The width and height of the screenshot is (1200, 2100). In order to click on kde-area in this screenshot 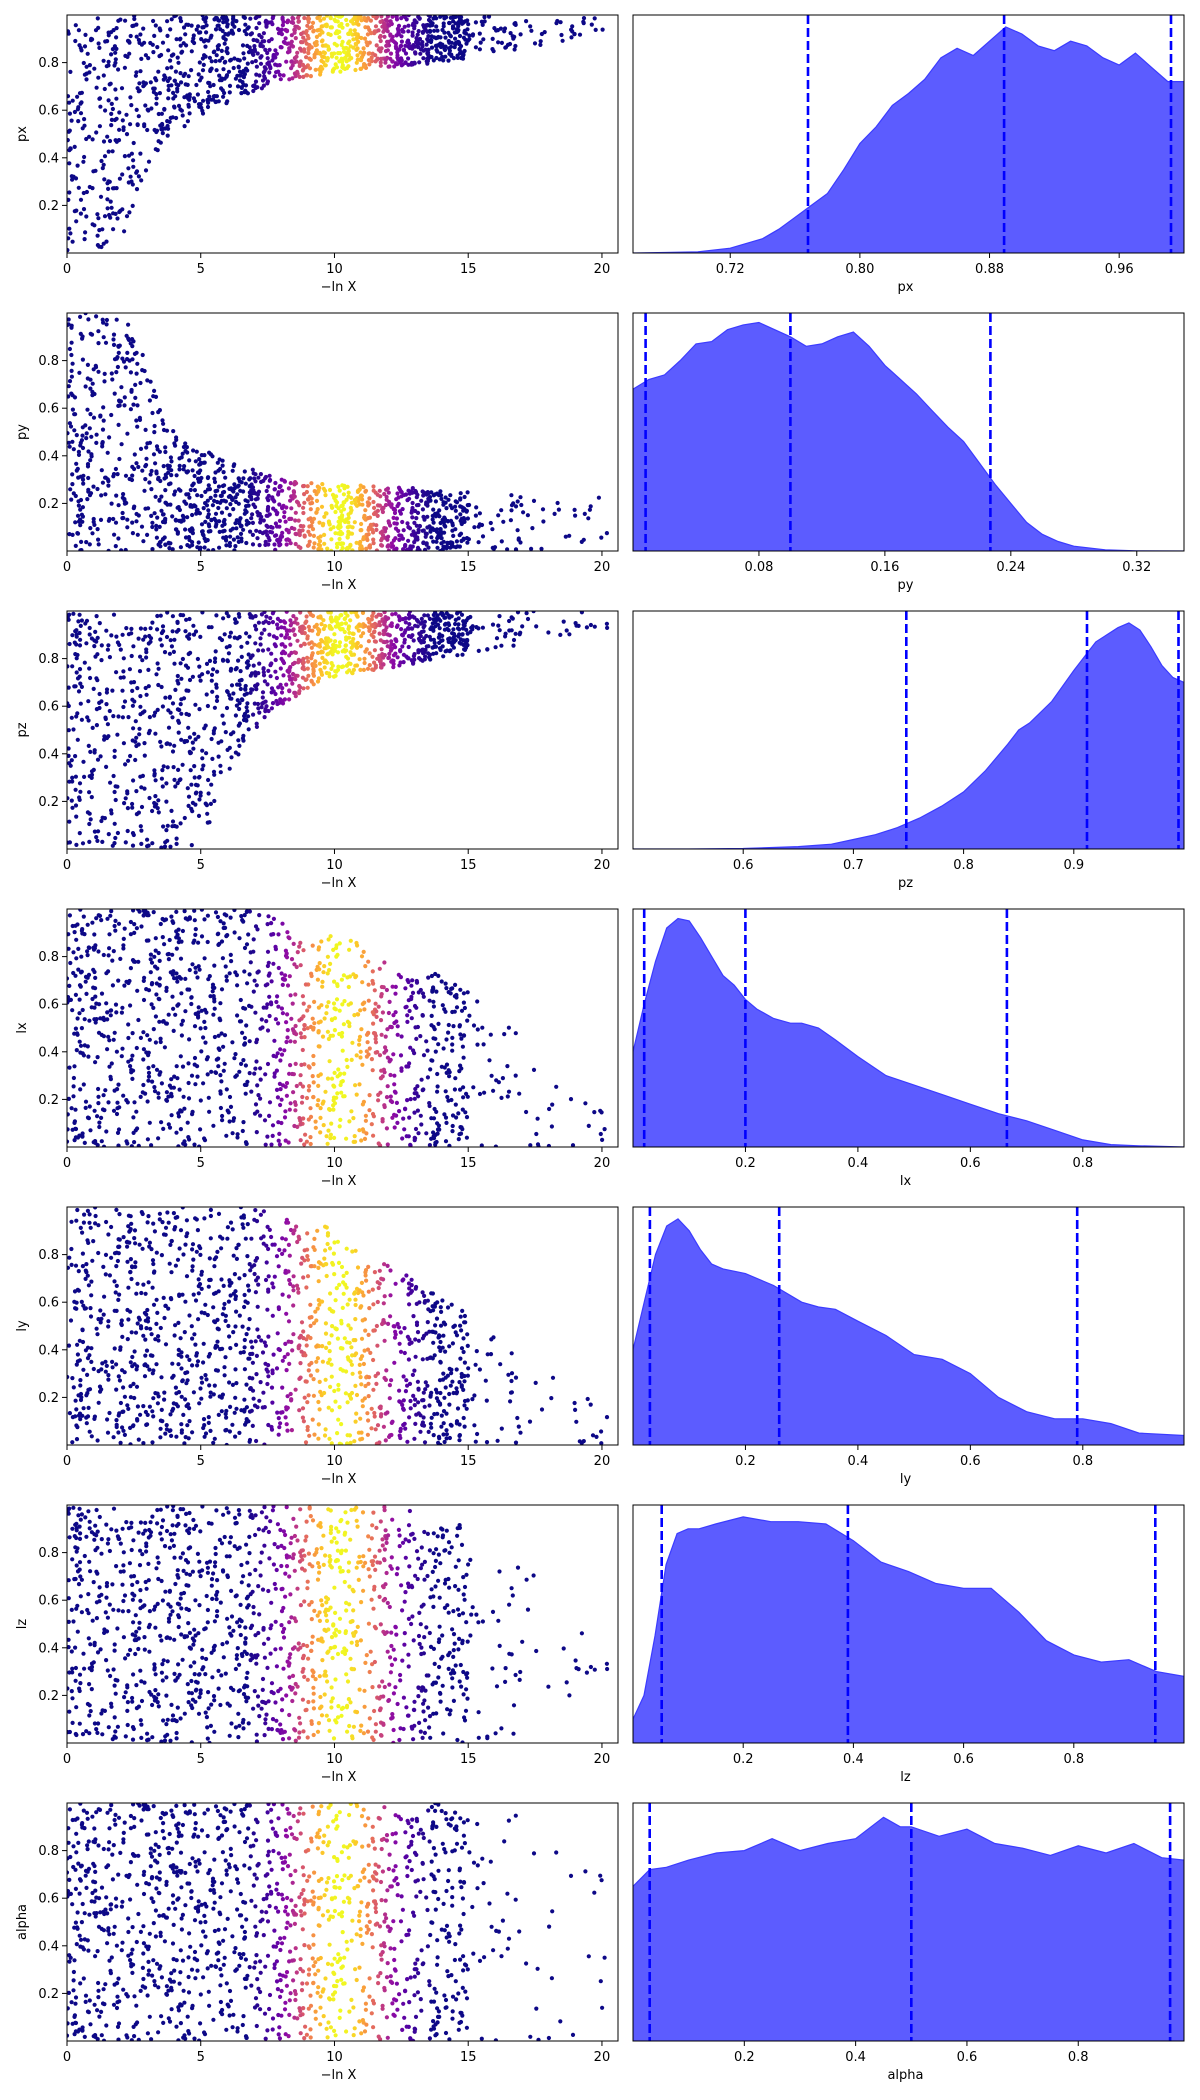, I will do `click(908, 134)`.